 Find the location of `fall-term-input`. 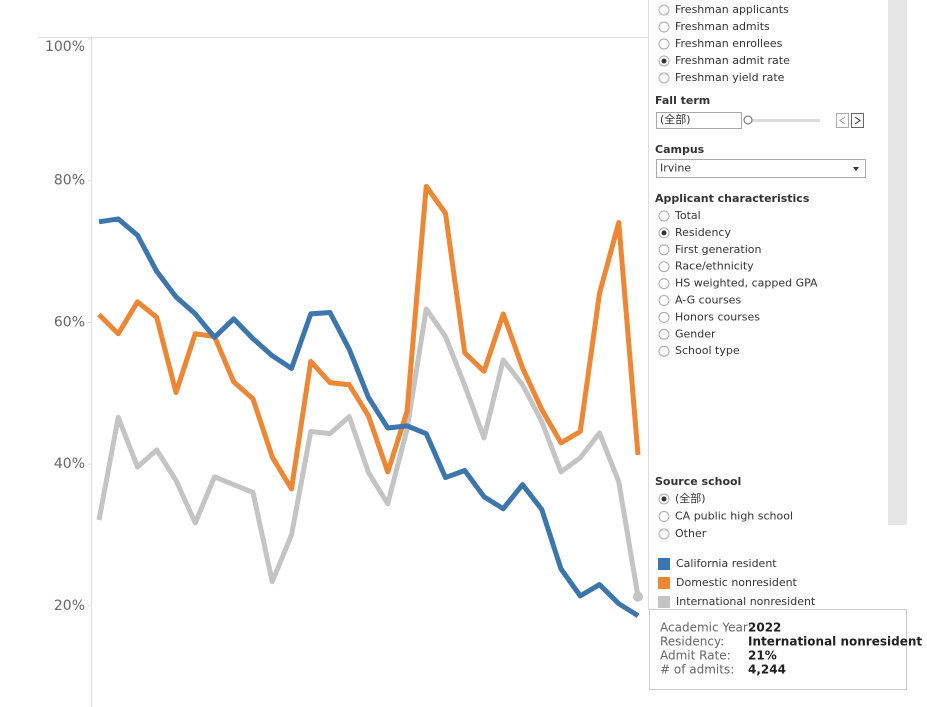

fall-term-input is located at coordinates (699, 120).